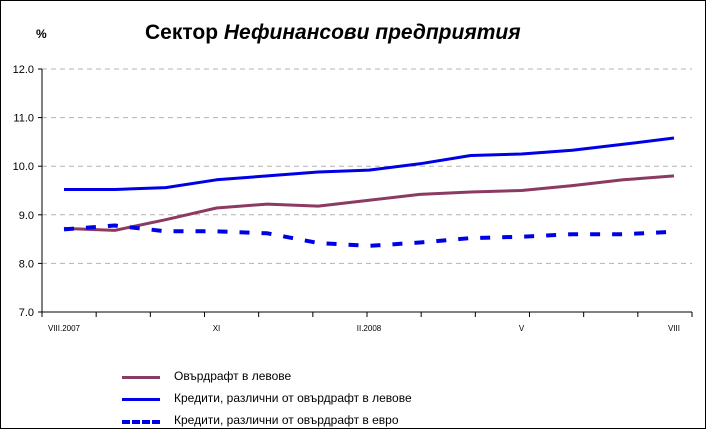 This screenshot has height=432, width=706. I want to click on y-tick-label: 12.0, so click(23, 70).